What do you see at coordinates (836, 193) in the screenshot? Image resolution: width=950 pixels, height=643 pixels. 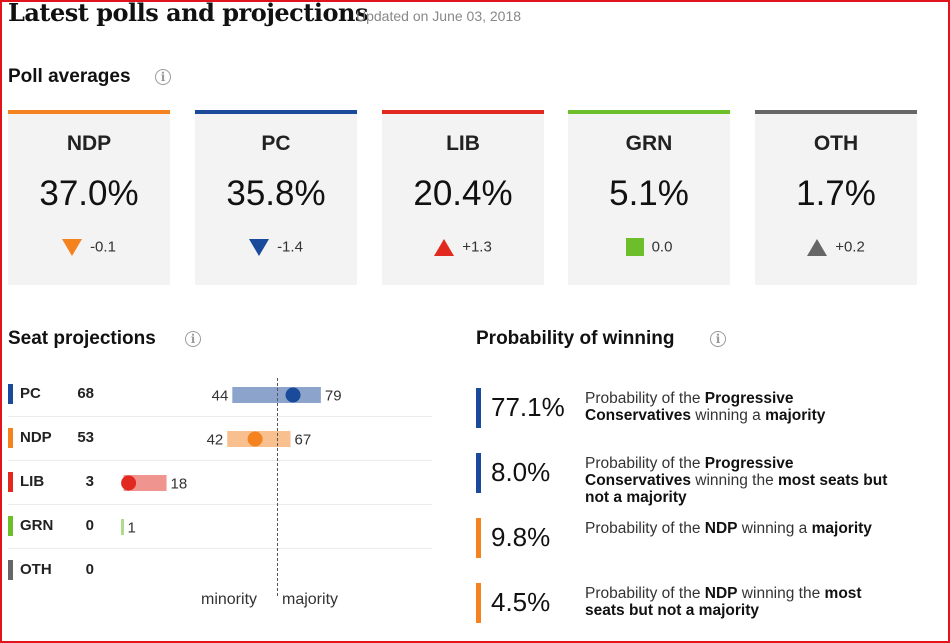 I see `poll-average-value: 1.7%` at bounding box center [836, 193].